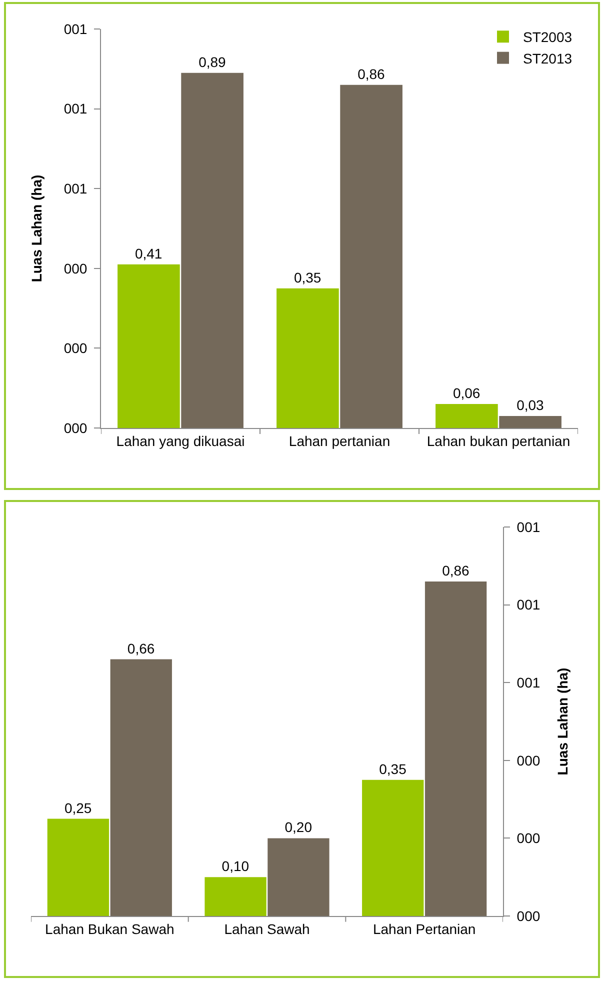 The width and height of the screenshot is (606, 983). What do you see at coordinates (298, 827) in the screenshot?
I see `data-label: 0,20` at bounding box center [298, 827].